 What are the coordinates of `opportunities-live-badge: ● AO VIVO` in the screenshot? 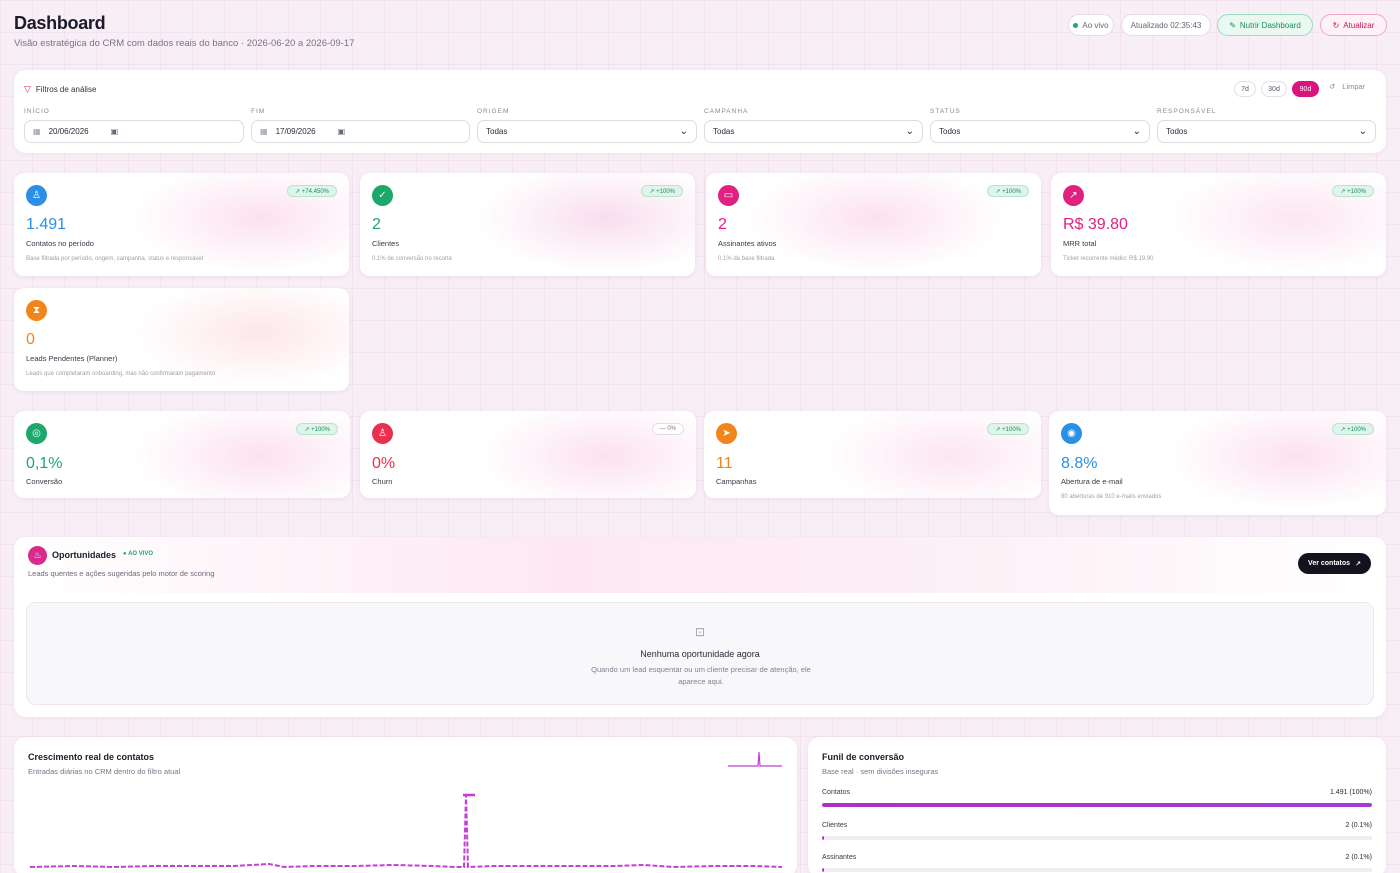 It's located at (138, 554).